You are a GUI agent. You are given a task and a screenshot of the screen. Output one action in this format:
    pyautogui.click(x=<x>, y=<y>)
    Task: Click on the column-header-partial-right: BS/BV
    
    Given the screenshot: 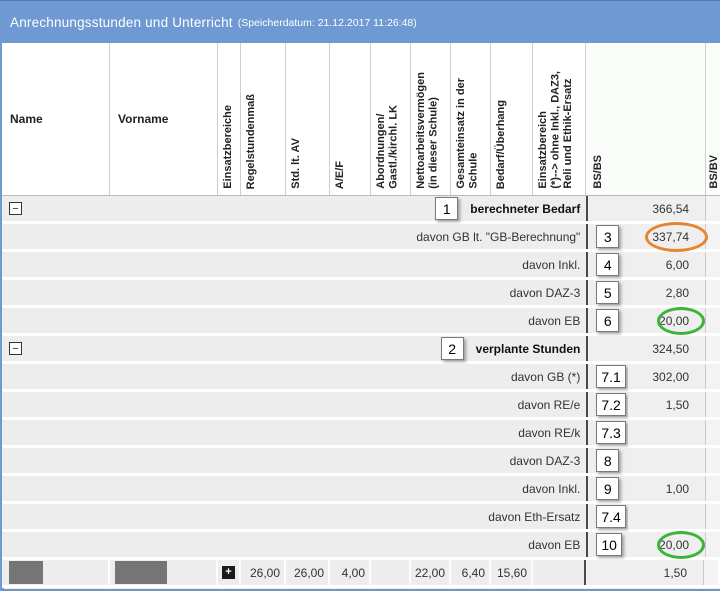 What is the action you would take?
    pyautogui.click(x=713, y=119)
    